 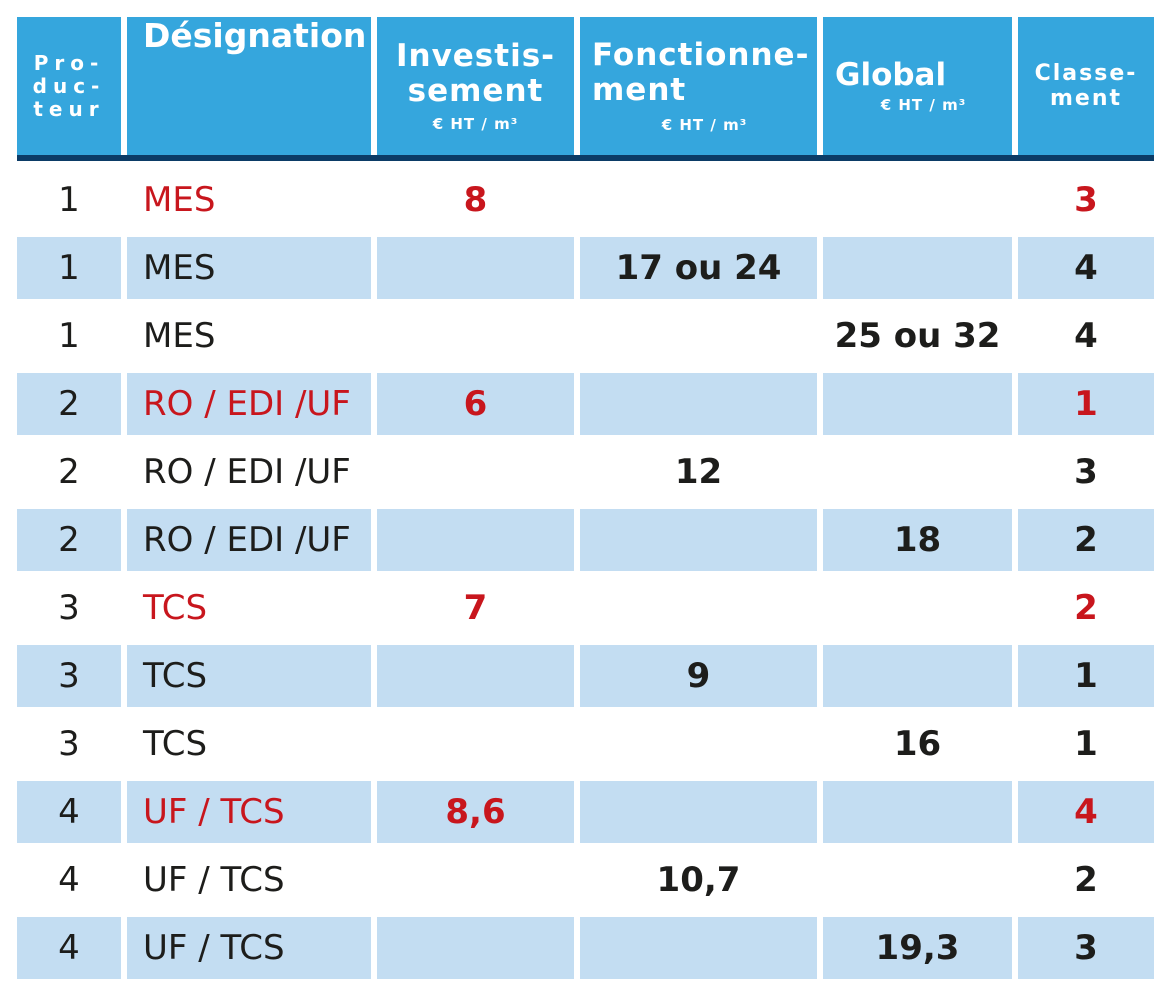 I want to click on table-row: 2 RO / EDI /UF 18 2, so click(x=585, y=540).